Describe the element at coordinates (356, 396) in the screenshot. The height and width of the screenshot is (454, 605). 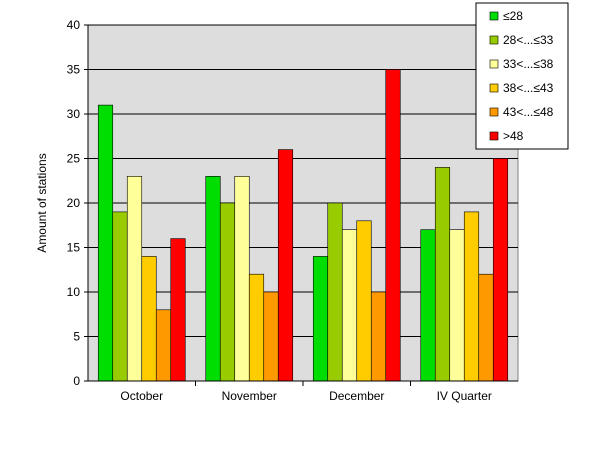
I see `x-tick-label: December` at that location.